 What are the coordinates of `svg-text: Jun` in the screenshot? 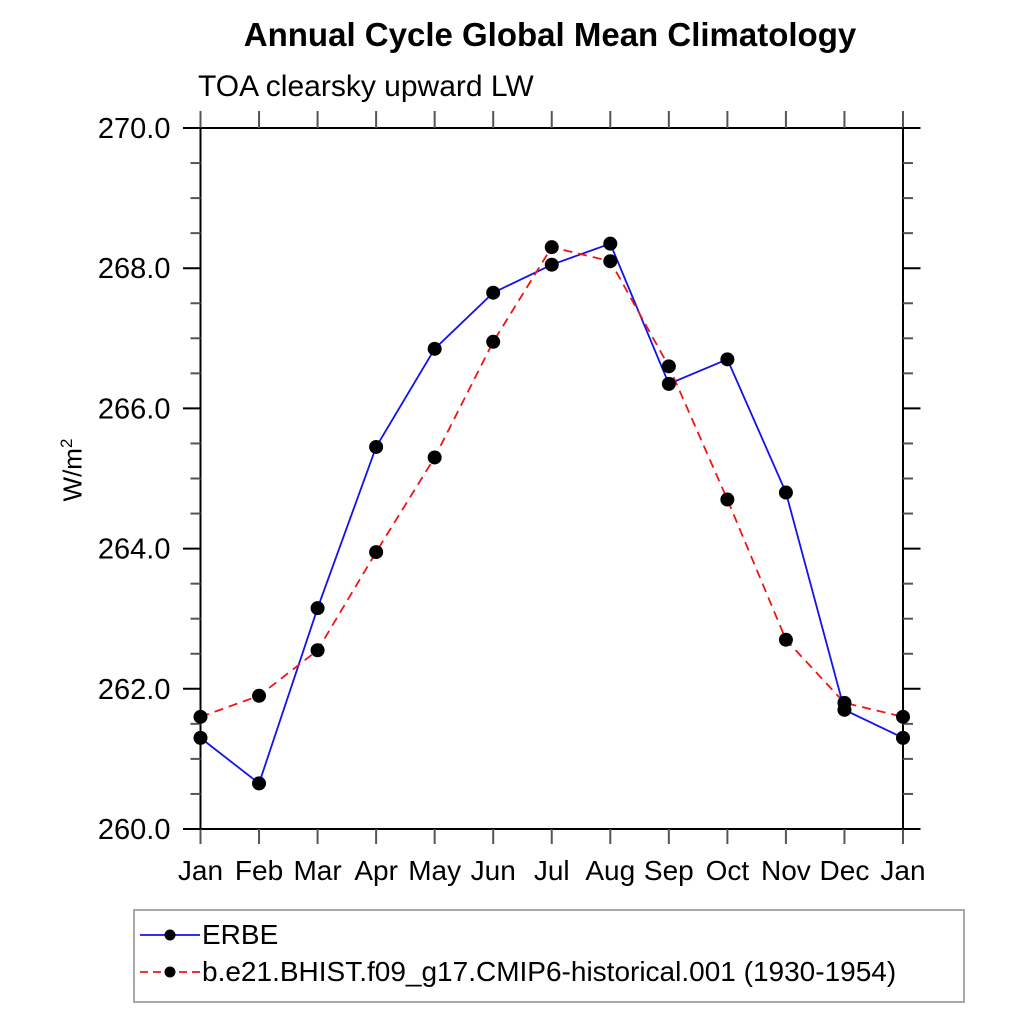 It's located at (493, 870).